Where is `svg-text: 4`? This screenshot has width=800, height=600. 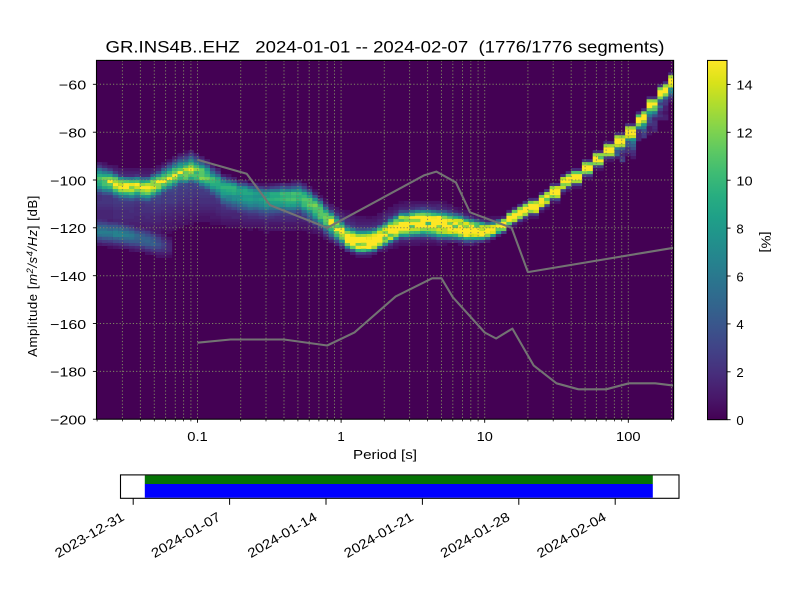
svg-text: 4 is located at coordinates (739, 324).